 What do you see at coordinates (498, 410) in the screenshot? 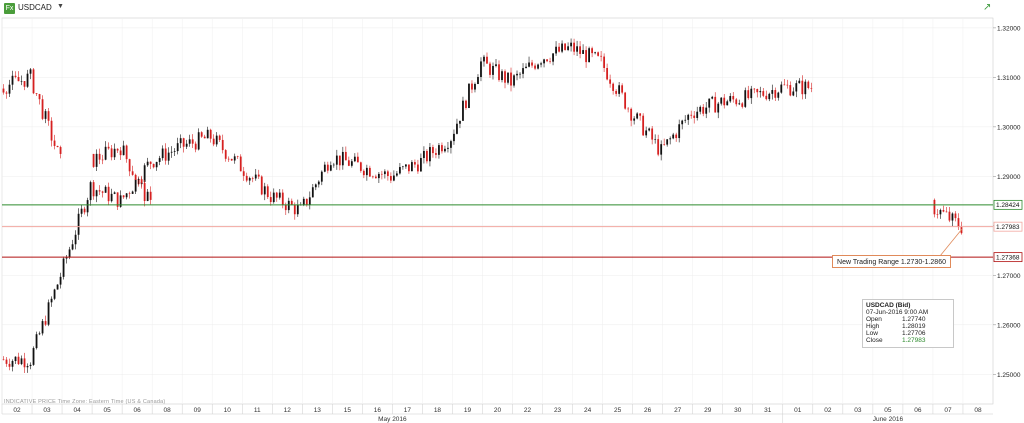
I see `x-tick-label: 20` at bounding box center [498, 410].